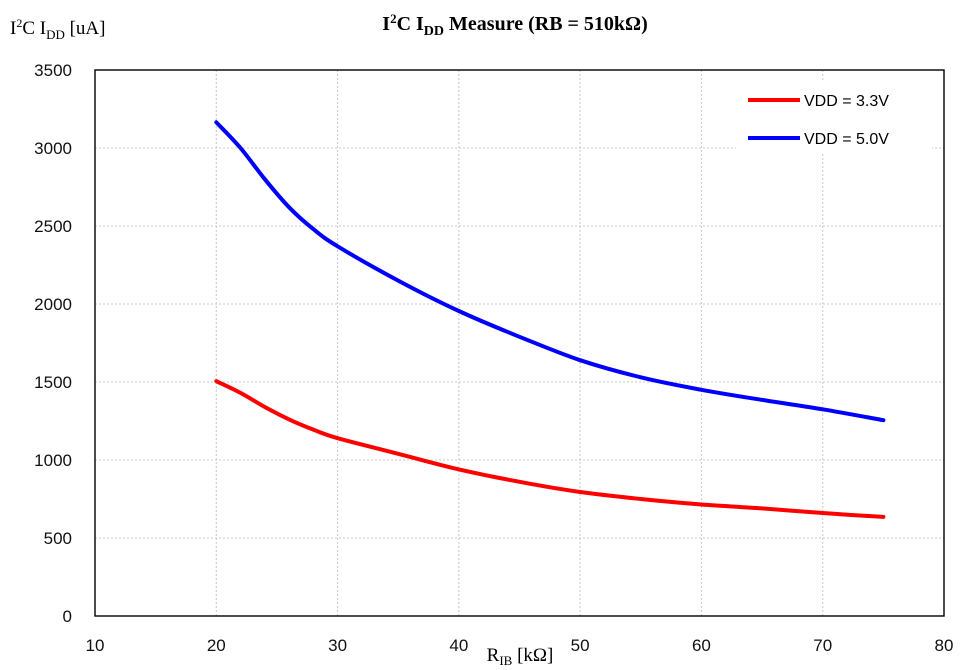 Image resolution: width=964 pixels, height=670 pixels. Describe the element at coordinates (458, 645) in the screenshot. I see `x-tick-label: 40` at that location.